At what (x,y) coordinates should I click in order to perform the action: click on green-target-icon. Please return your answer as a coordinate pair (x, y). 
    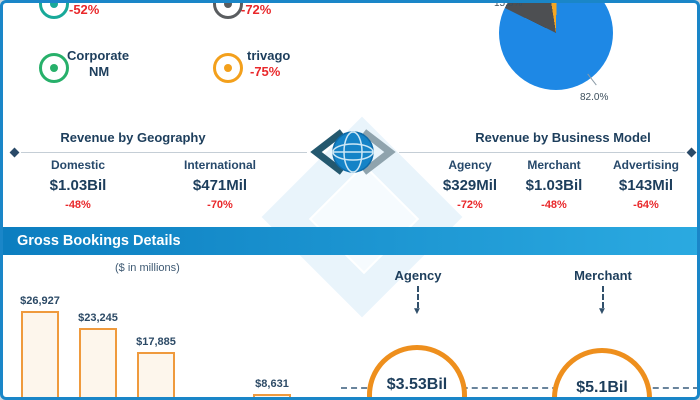
    Looking at the image, I should click on (54, 68).